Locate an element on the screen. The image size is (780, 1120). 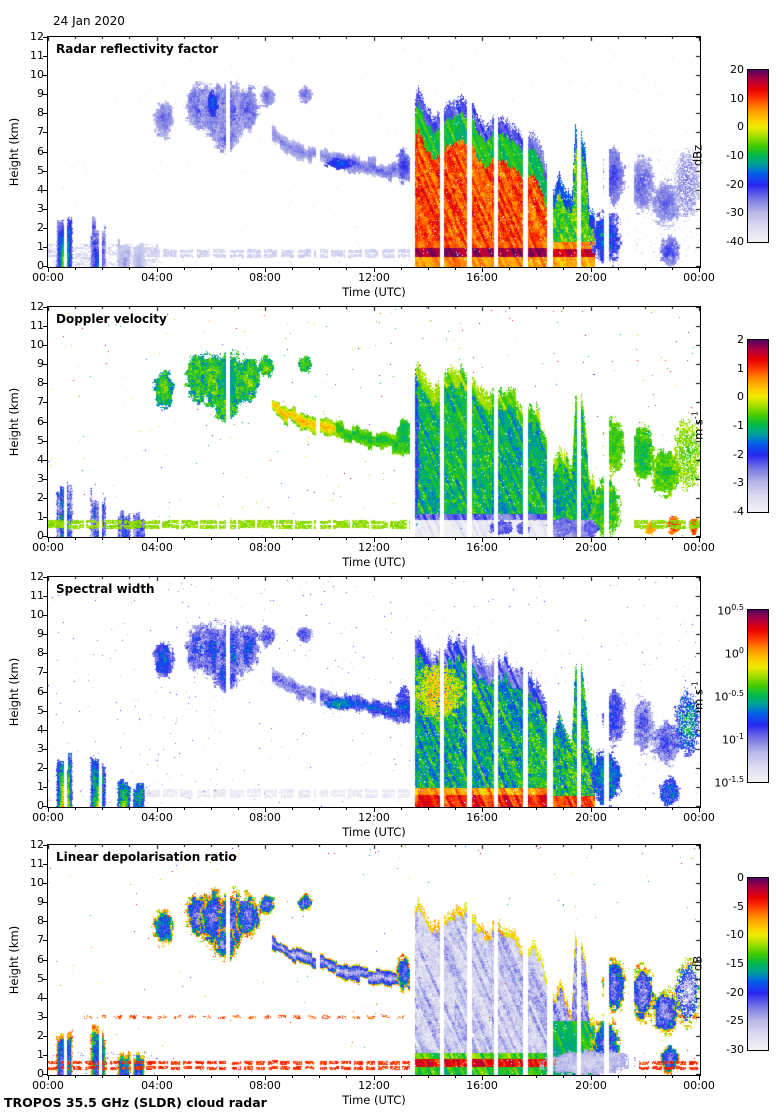
colorbar-tick-label: -15 is located at coordinates (735, 963).